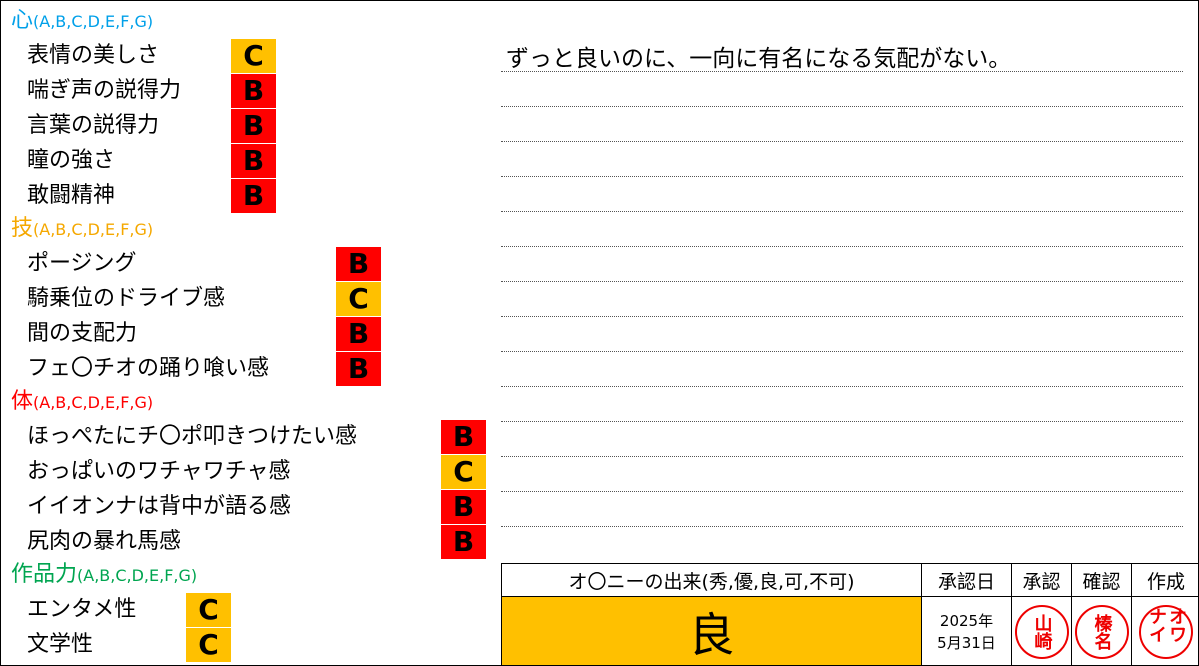 The image size is (1199, 666). I want to click on section-title: 技, so click(22, 228).